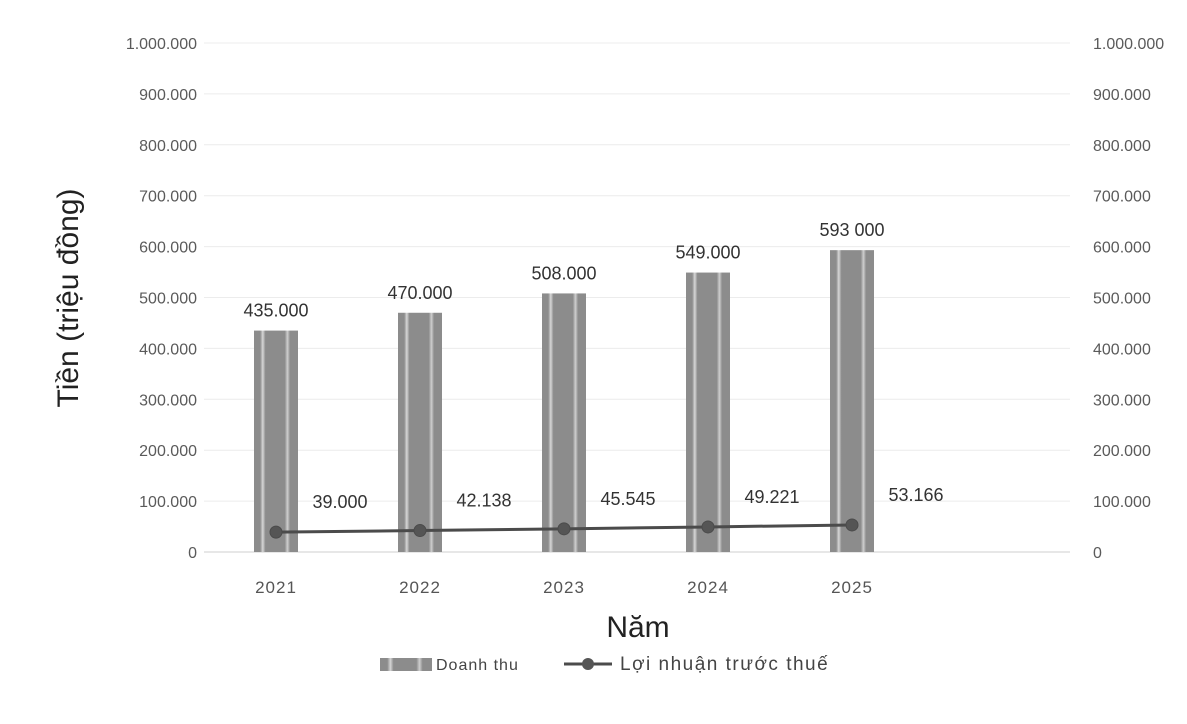 Image resolution: width=1187 pixels, height=724 pixels. I want to click on y-tick-label-right: 700.000, so click(1122, 197).